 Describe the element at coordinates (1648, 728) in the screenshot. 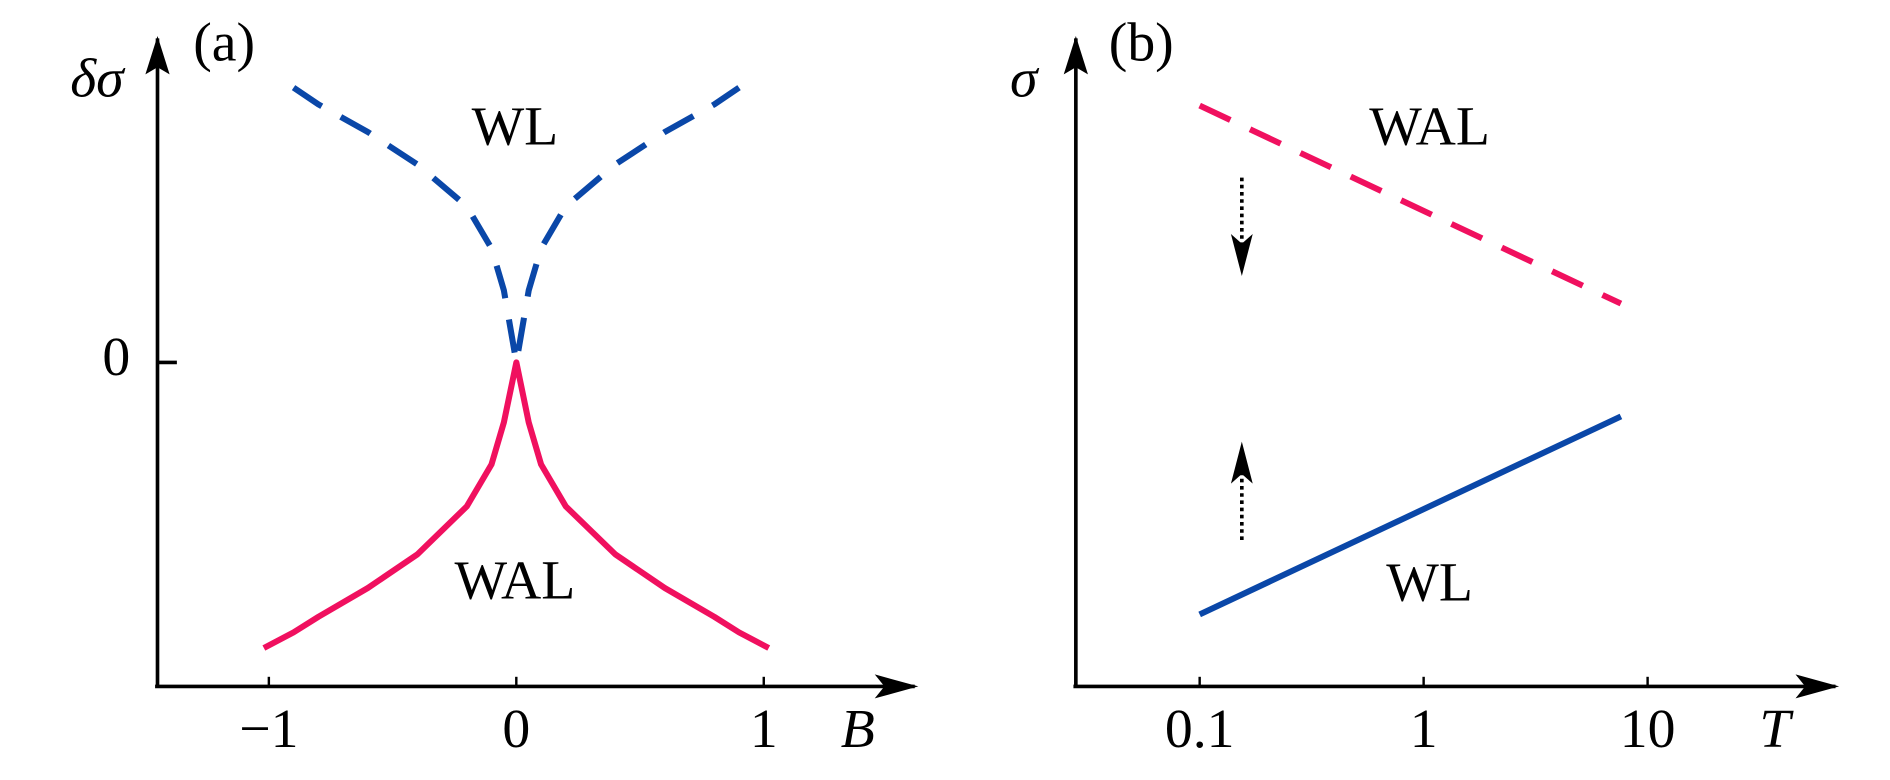

I see `x-tick-label: 10` at that location.